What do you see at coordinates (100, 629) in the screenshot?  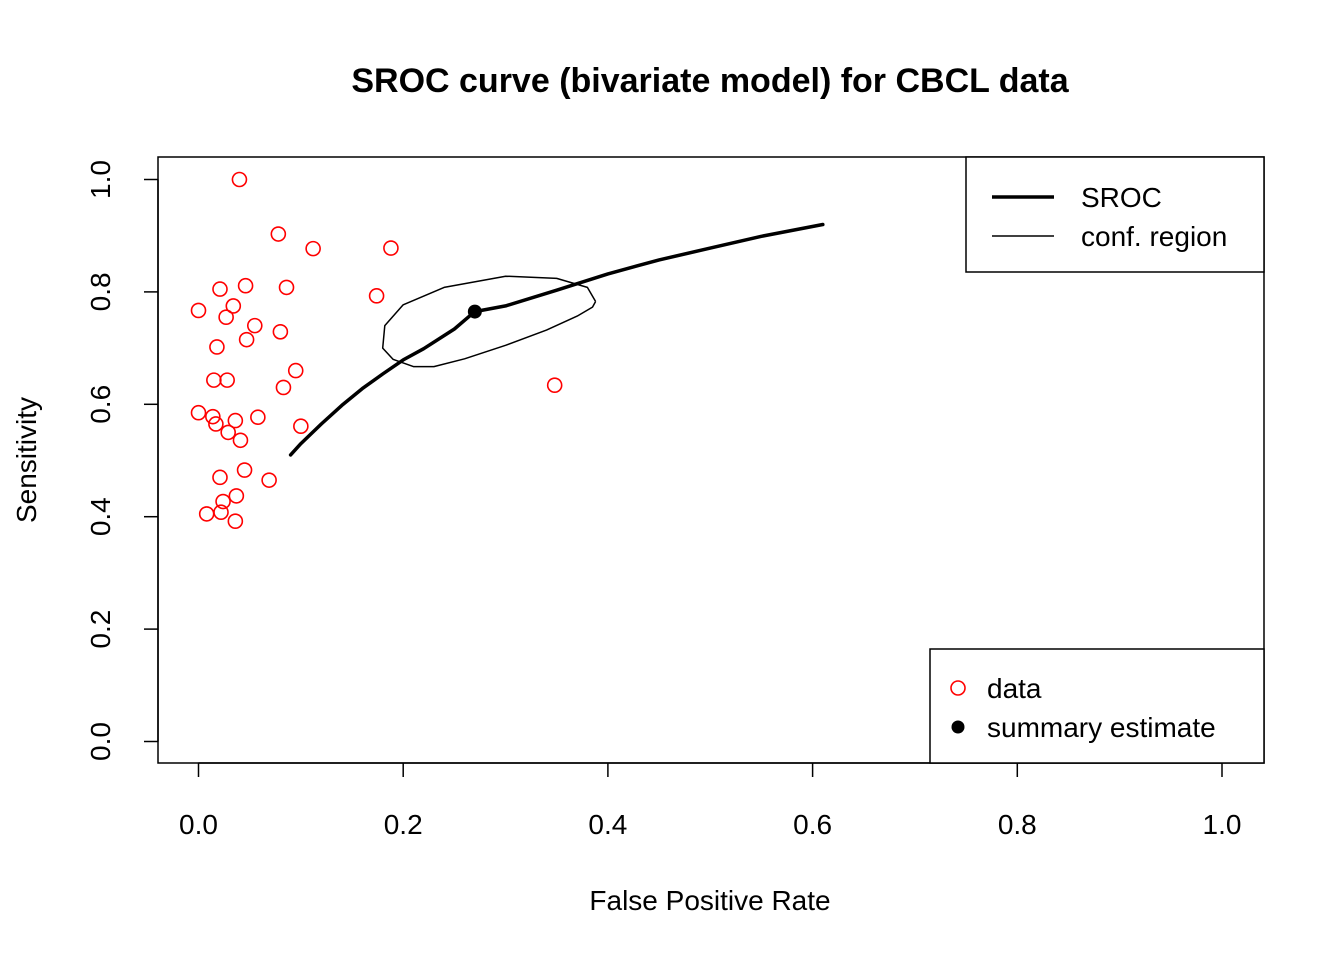 I see `y-tick-label: 0.2` at bounding box center [100, 629].